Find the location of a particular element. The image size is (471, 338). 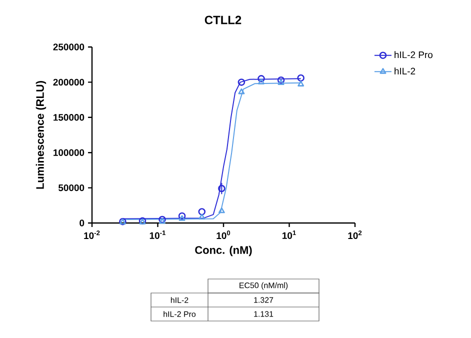

y-tick-label: 200000 is located at coordinates (68, 82).